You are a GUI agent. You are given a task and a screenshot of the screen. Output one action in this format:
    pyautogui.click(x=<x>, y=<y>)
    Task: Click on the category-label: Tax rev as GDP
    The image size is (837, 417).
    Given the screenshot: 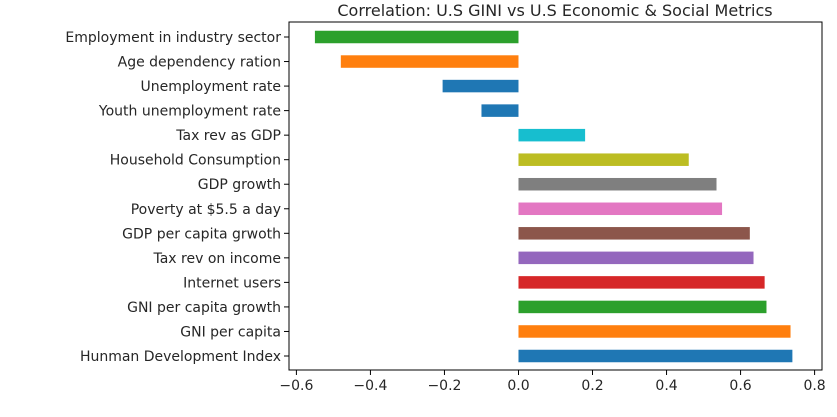 What is the action you would take?
    pyautogui.click(x=228, y=136)
    